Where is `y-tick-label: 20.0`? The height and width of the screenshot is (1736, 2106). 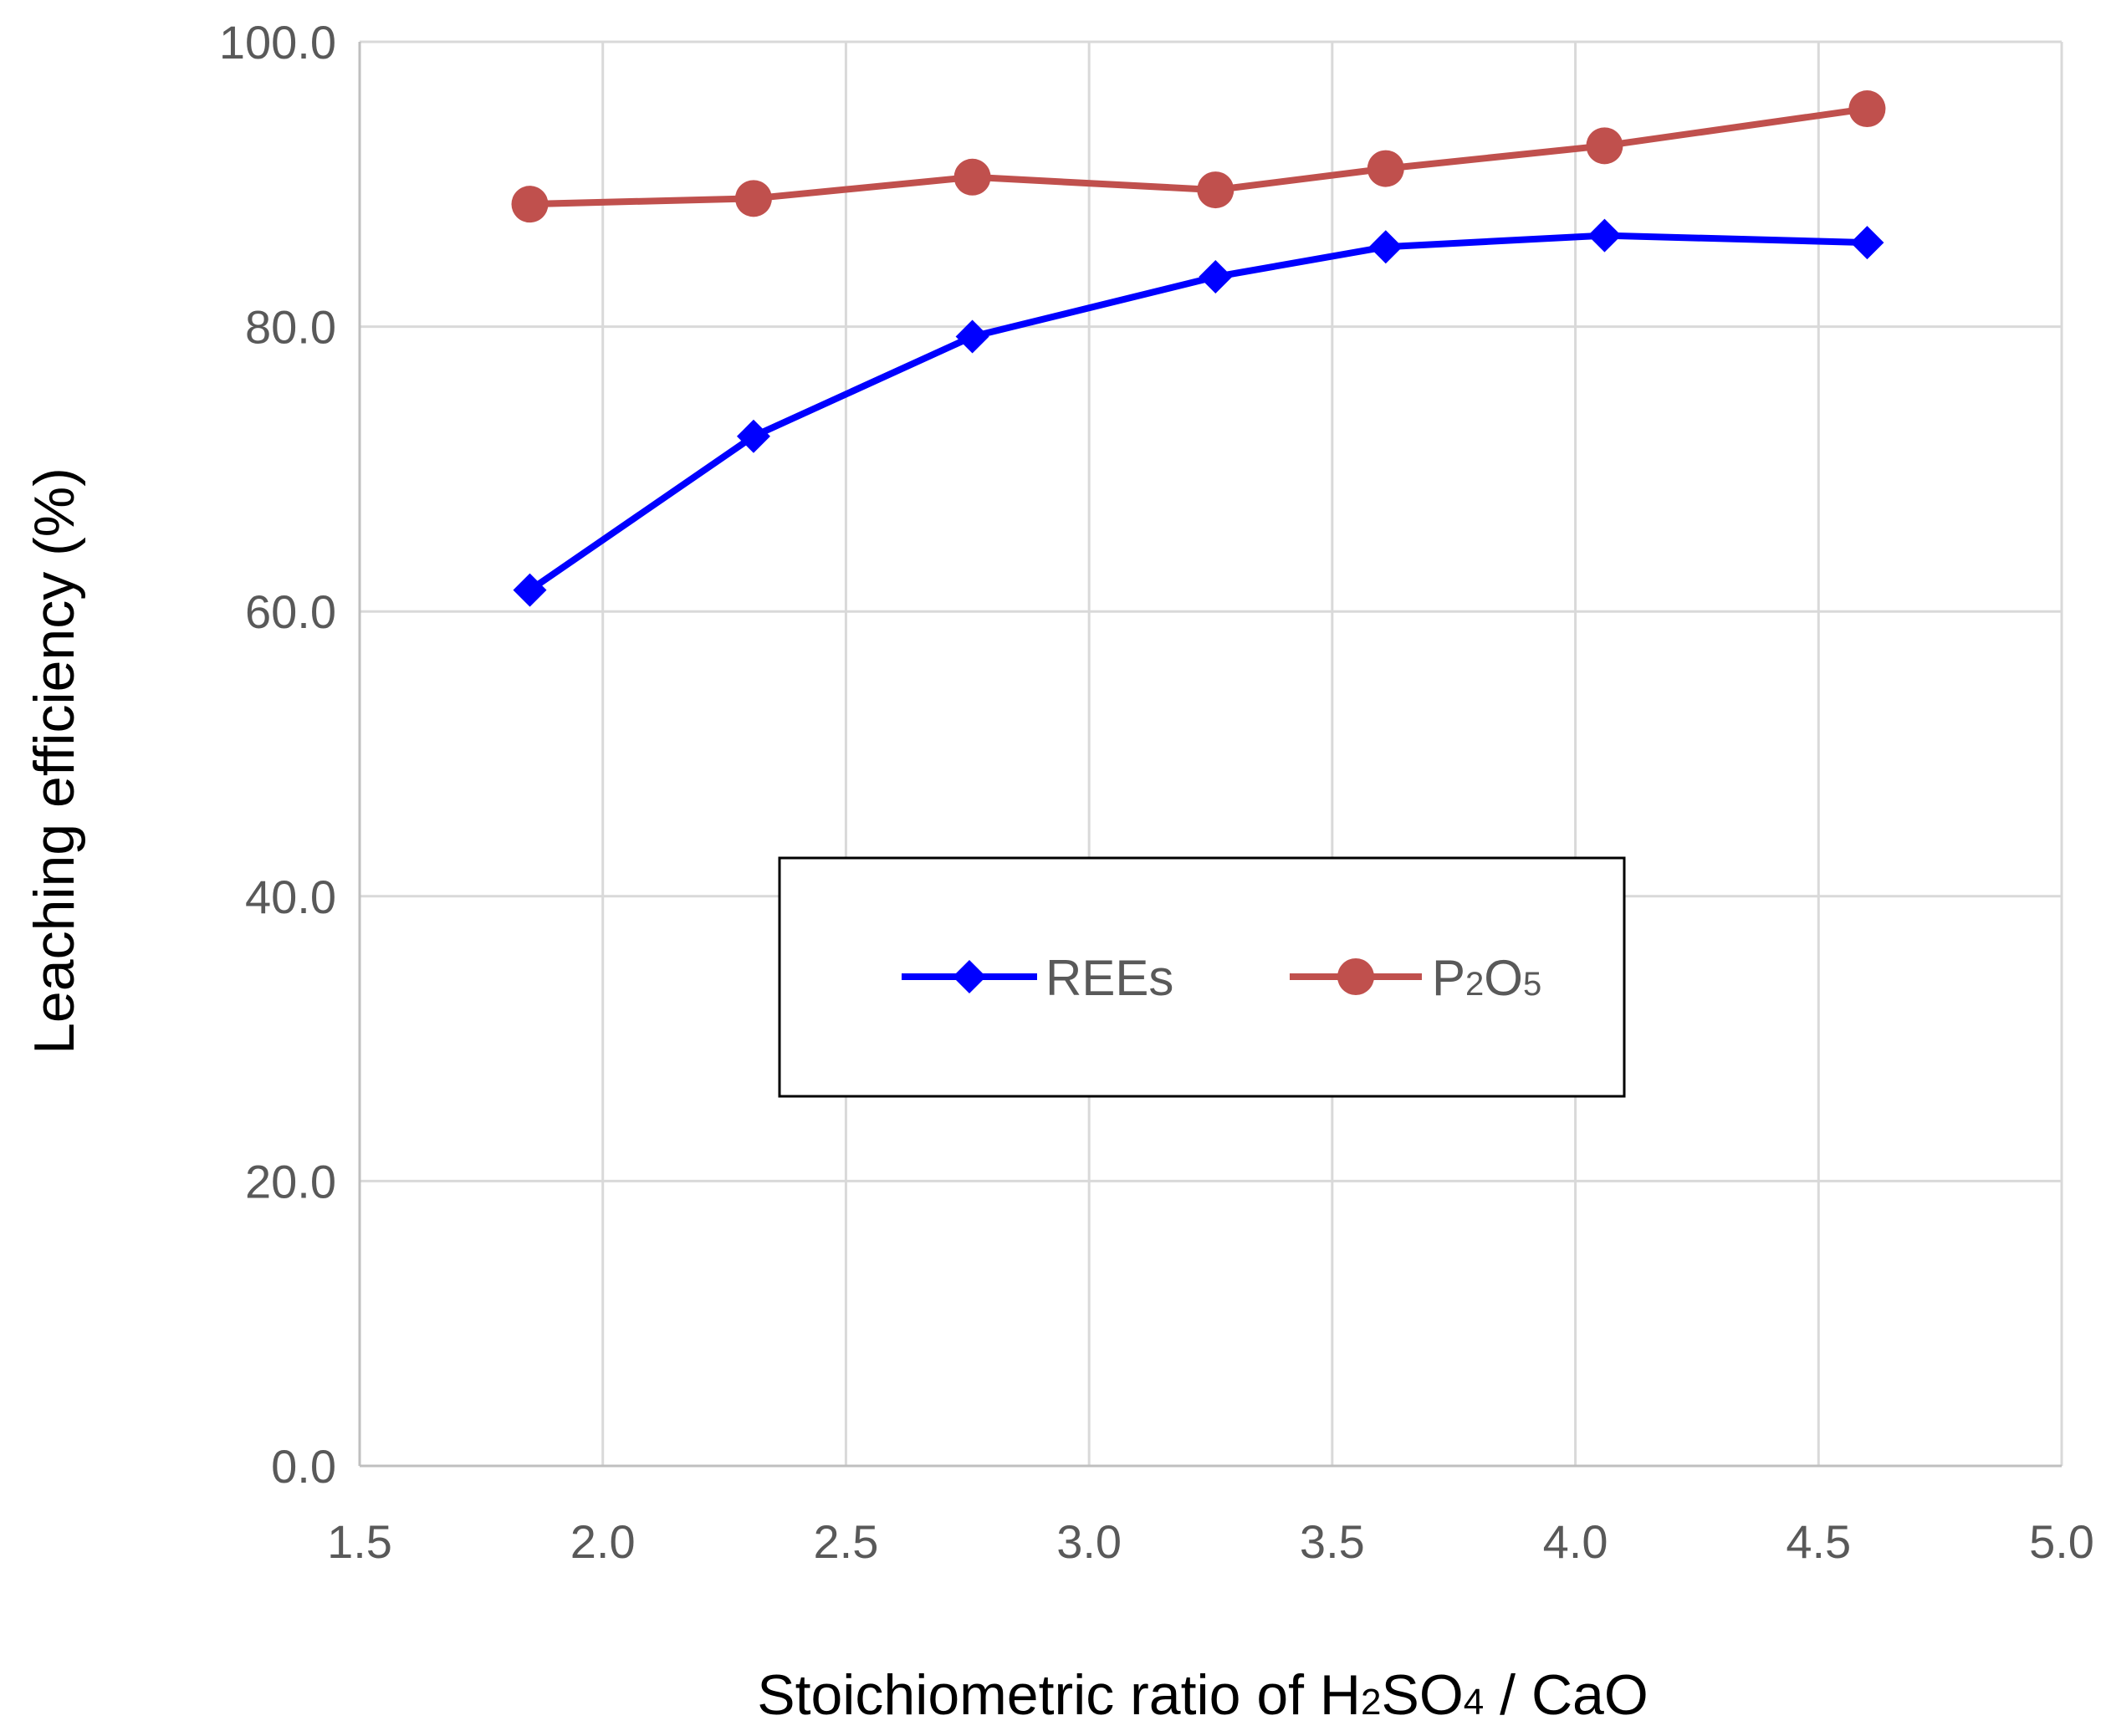
y-tick-label: 20.0 is located at coordinates (290, 1181).